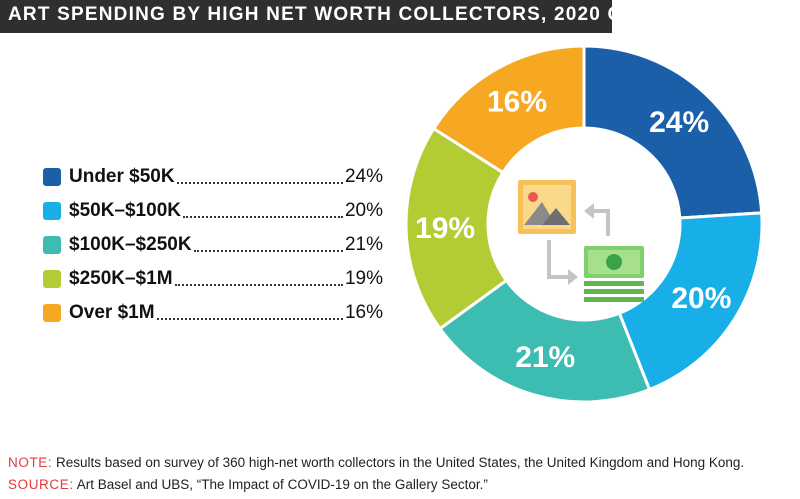 Image resolution: width=800 pixels, height=499 pixels. I want to click on legend-item: $50K–$100K 20%, so click(213, 210).